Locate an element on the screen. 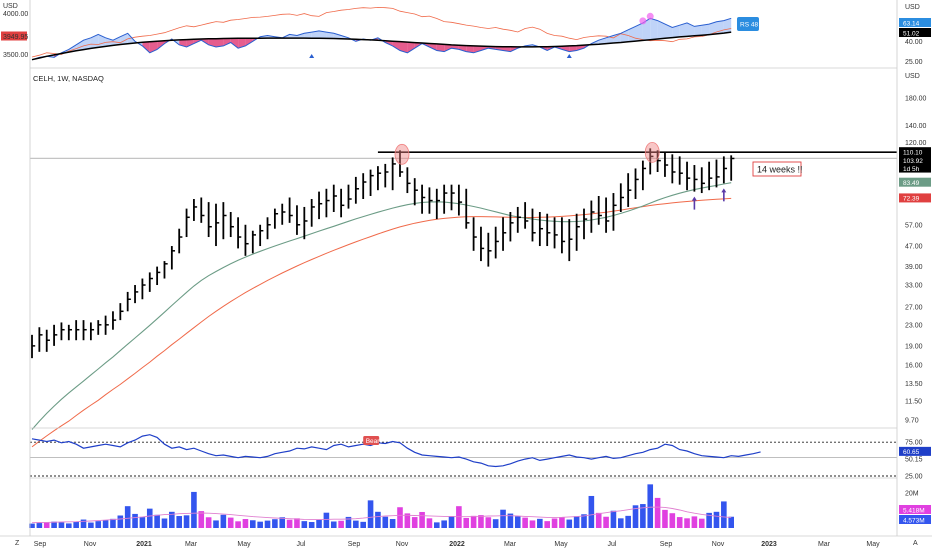  rs-ma-line is located at coordinates (381, 46).